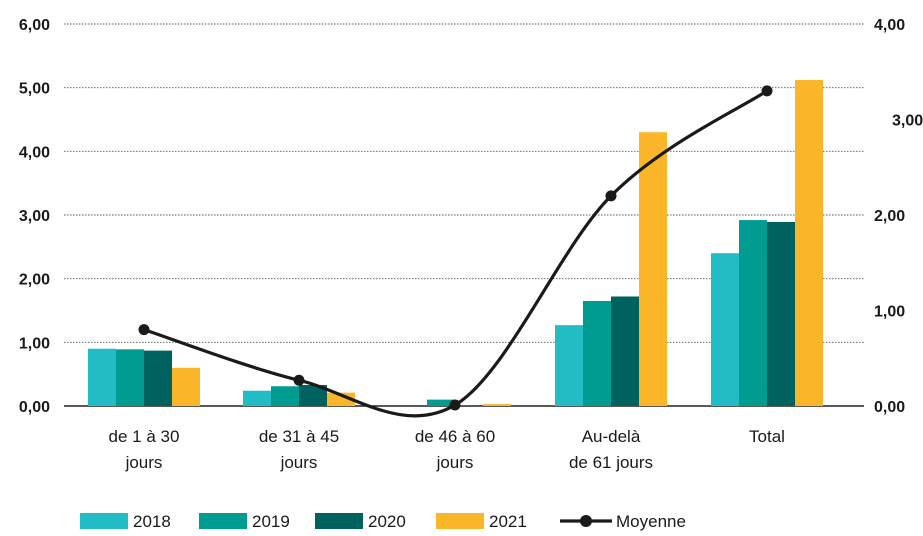  What do you see at coordinates (455, 436) in the screenshot?
I see `category-label: de 46 à 60` at bounding box center [455, 436].